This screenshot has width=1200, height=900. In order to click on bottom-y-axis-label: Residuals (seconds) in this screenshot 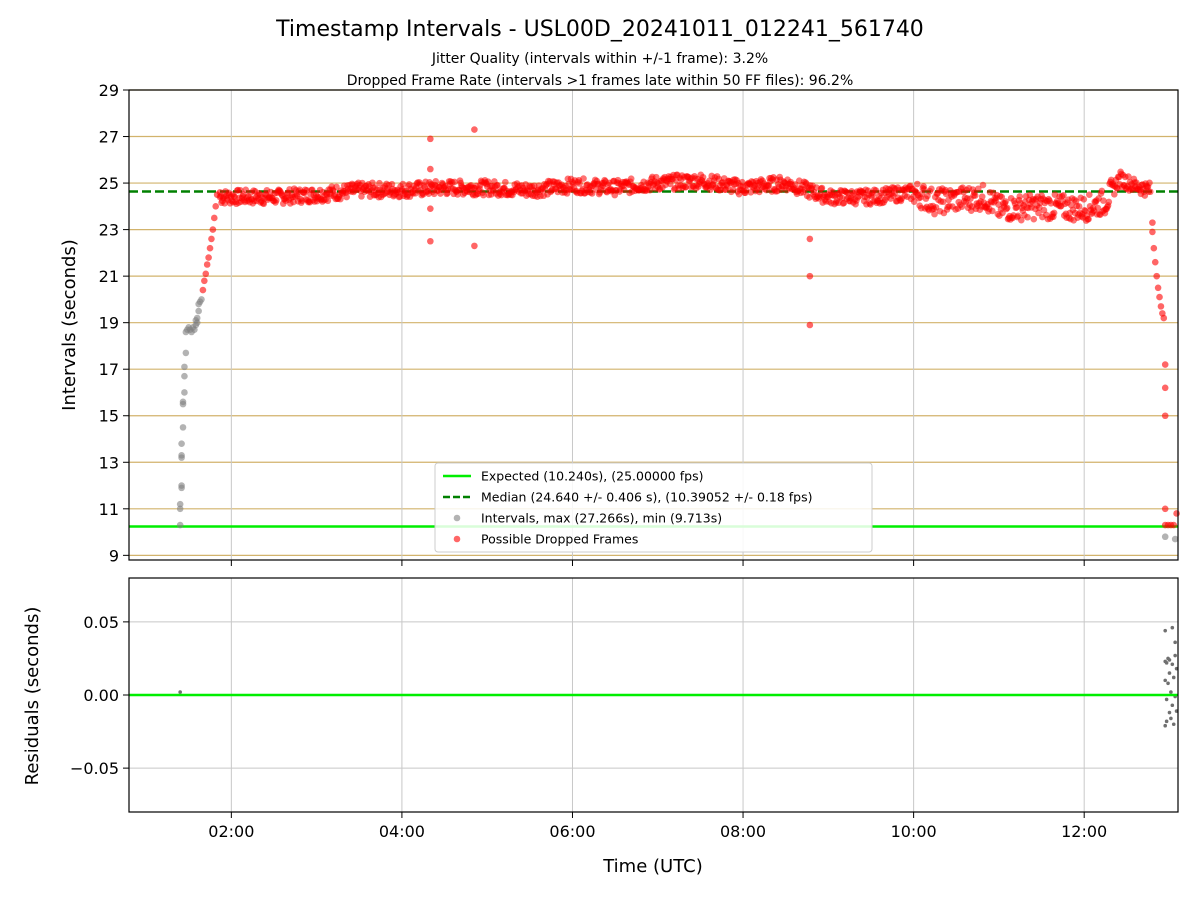, I will do `click(32, 696)`.